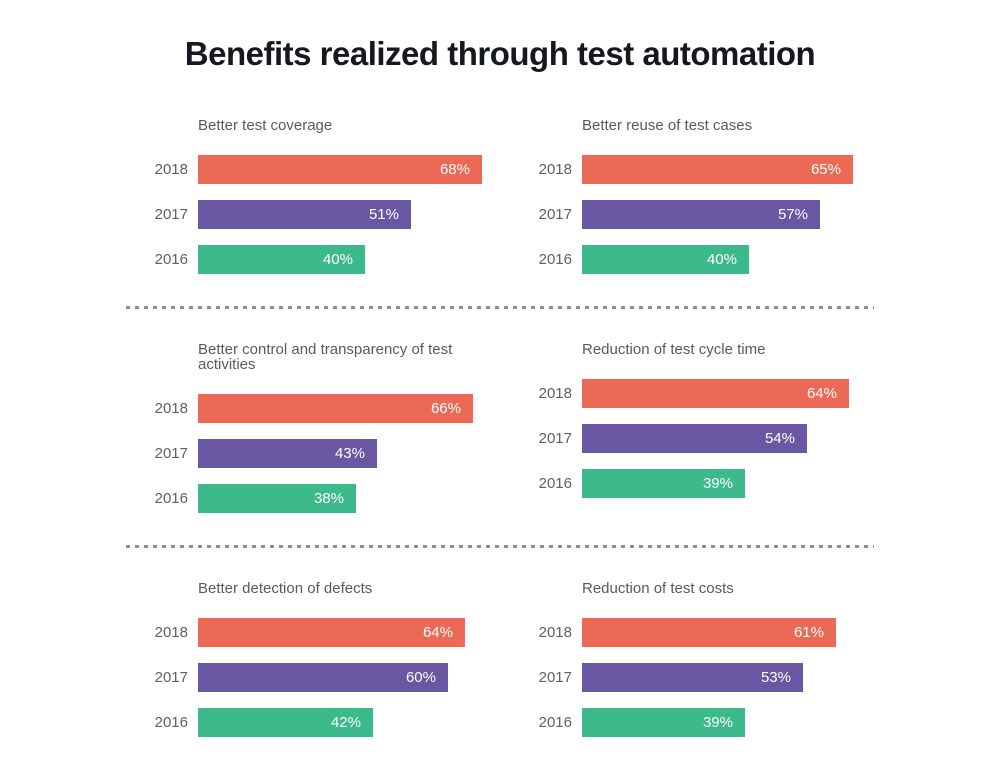 The width and height of the screenshot is (1000, 778). I want to click on bar-value-label: 42%, so click(345, 722).